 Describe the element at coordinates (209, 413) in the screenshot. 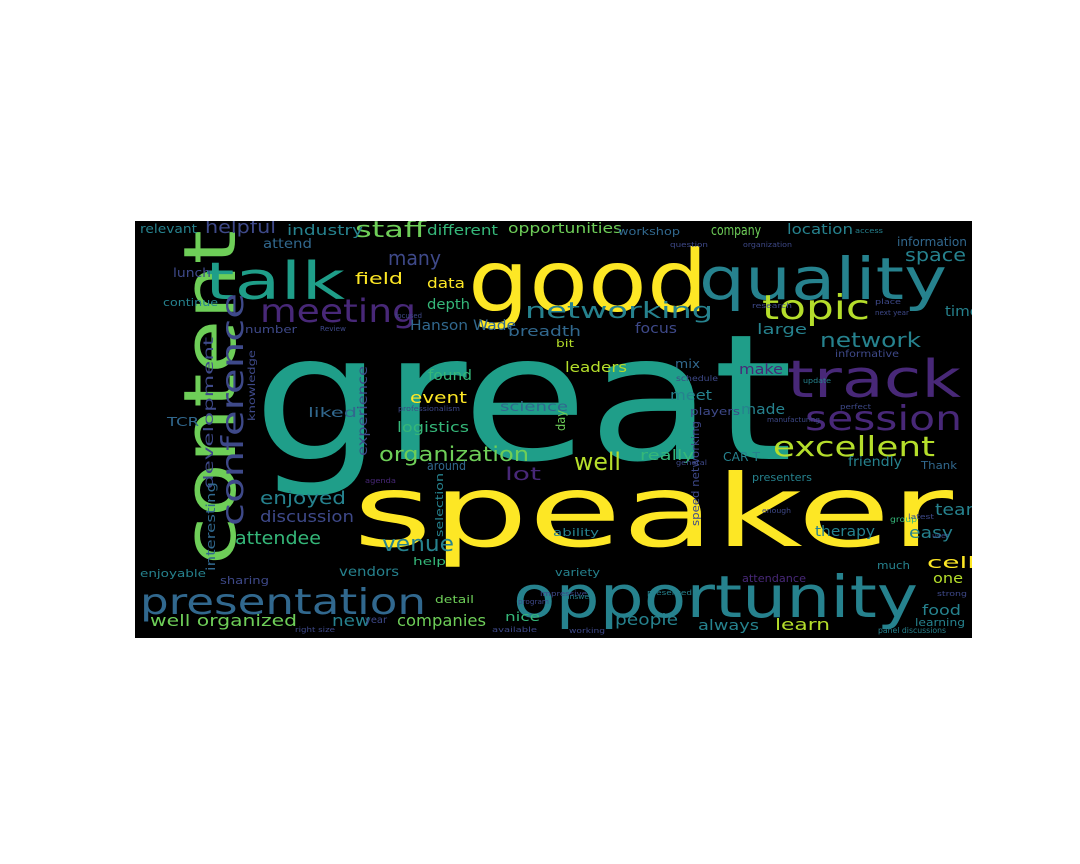

I see `word-development: development` at that location.